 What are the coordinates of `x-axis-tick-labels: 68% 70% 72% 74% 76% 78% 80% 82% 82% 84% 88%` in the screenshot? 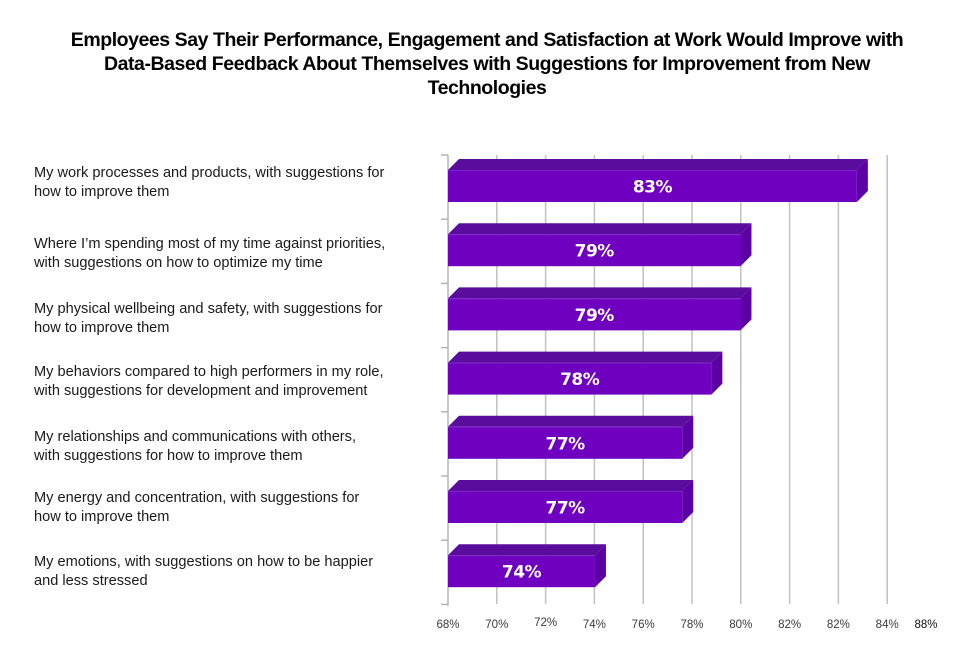 It's located at (686, 624).